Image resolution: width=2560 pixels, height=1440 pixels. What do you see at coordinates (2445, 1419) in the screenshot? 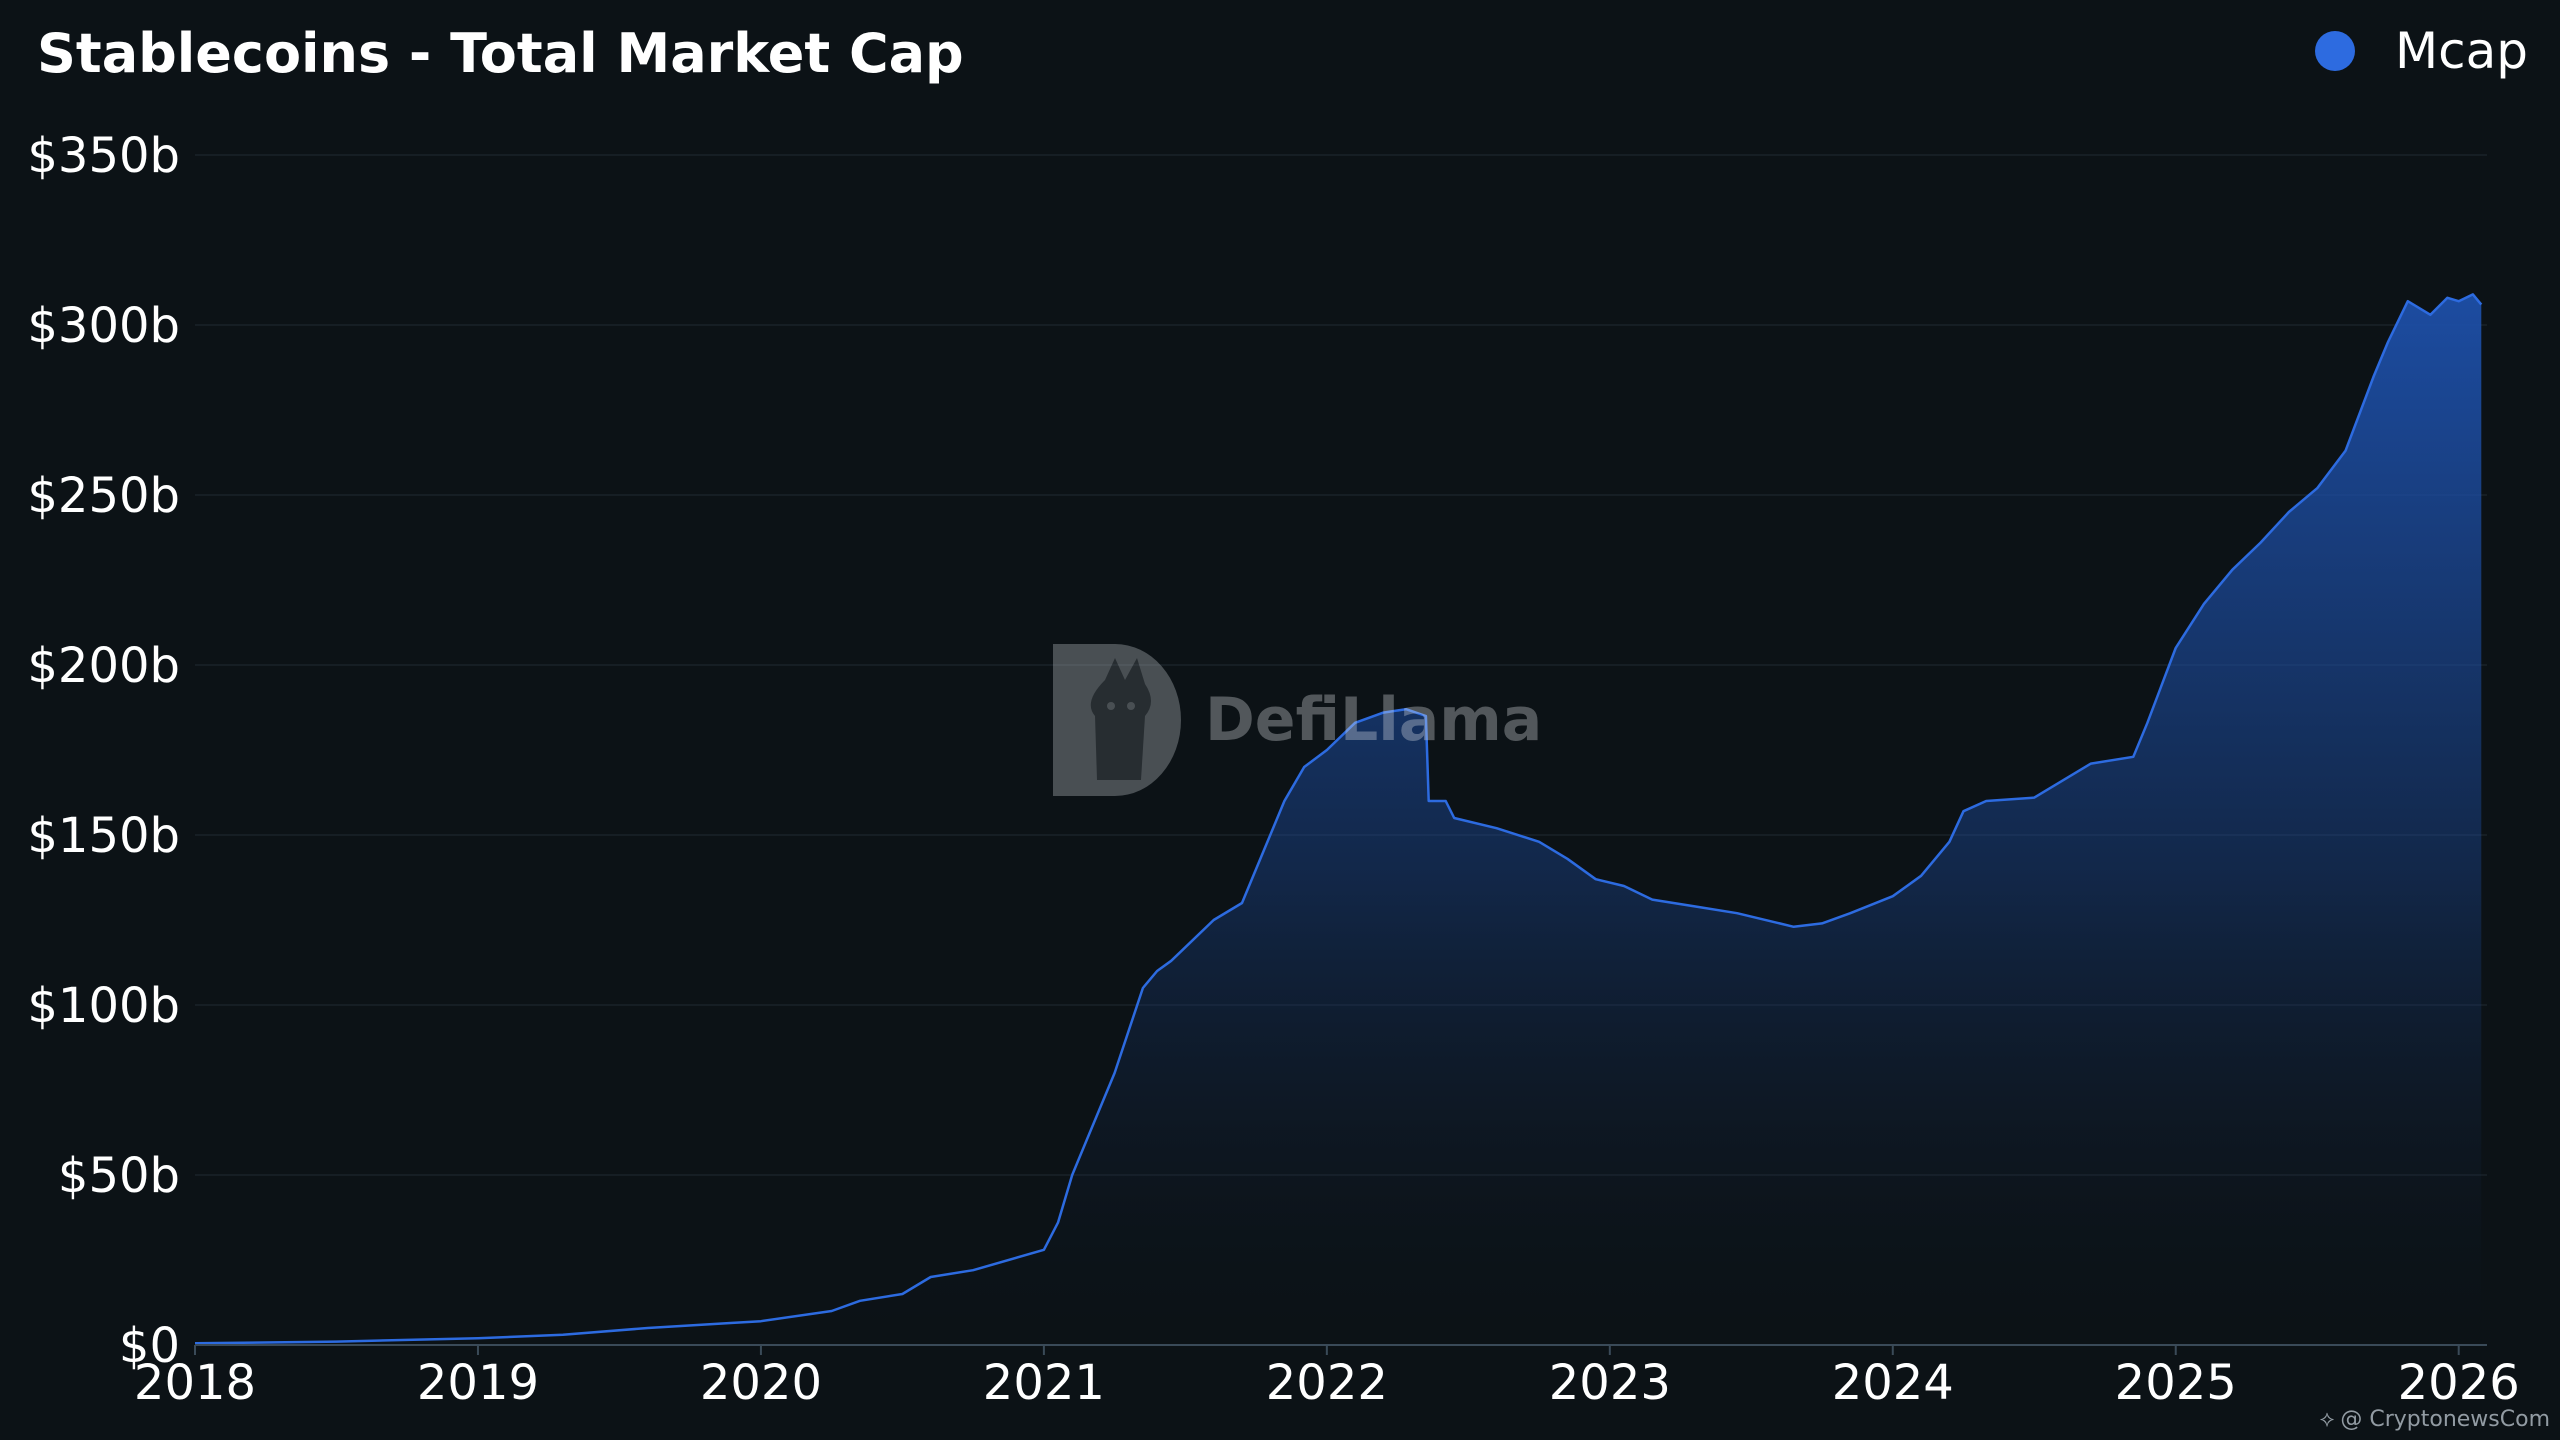
I see `credit-text: @ CryptonewsCom` at bounding box center [2445, 1419].